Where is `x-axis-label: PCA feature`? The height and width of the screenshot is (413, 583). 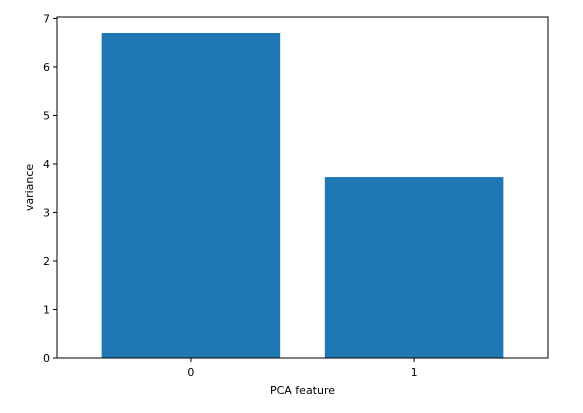 x-axis-label: PCA feature is located at coordinates (302, 390).